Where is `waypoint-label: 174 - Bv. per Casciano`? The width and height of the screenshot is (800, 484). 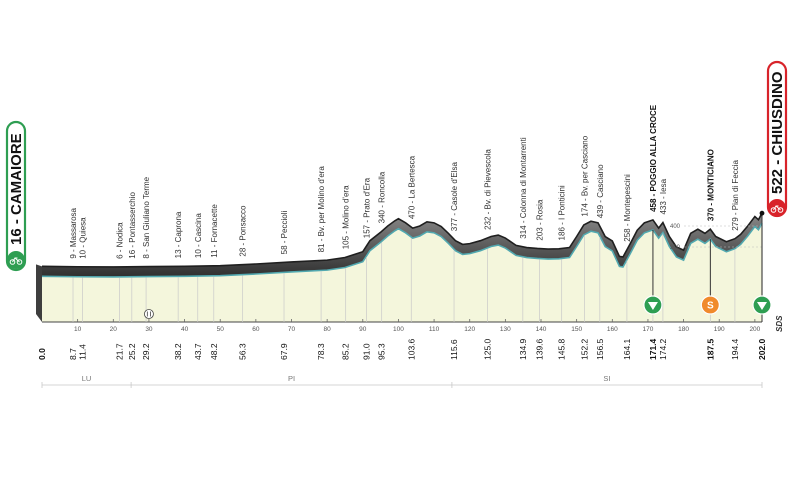
waypoint-label: 174 - Bv. per Casciano is located at coordinates (584, 175).